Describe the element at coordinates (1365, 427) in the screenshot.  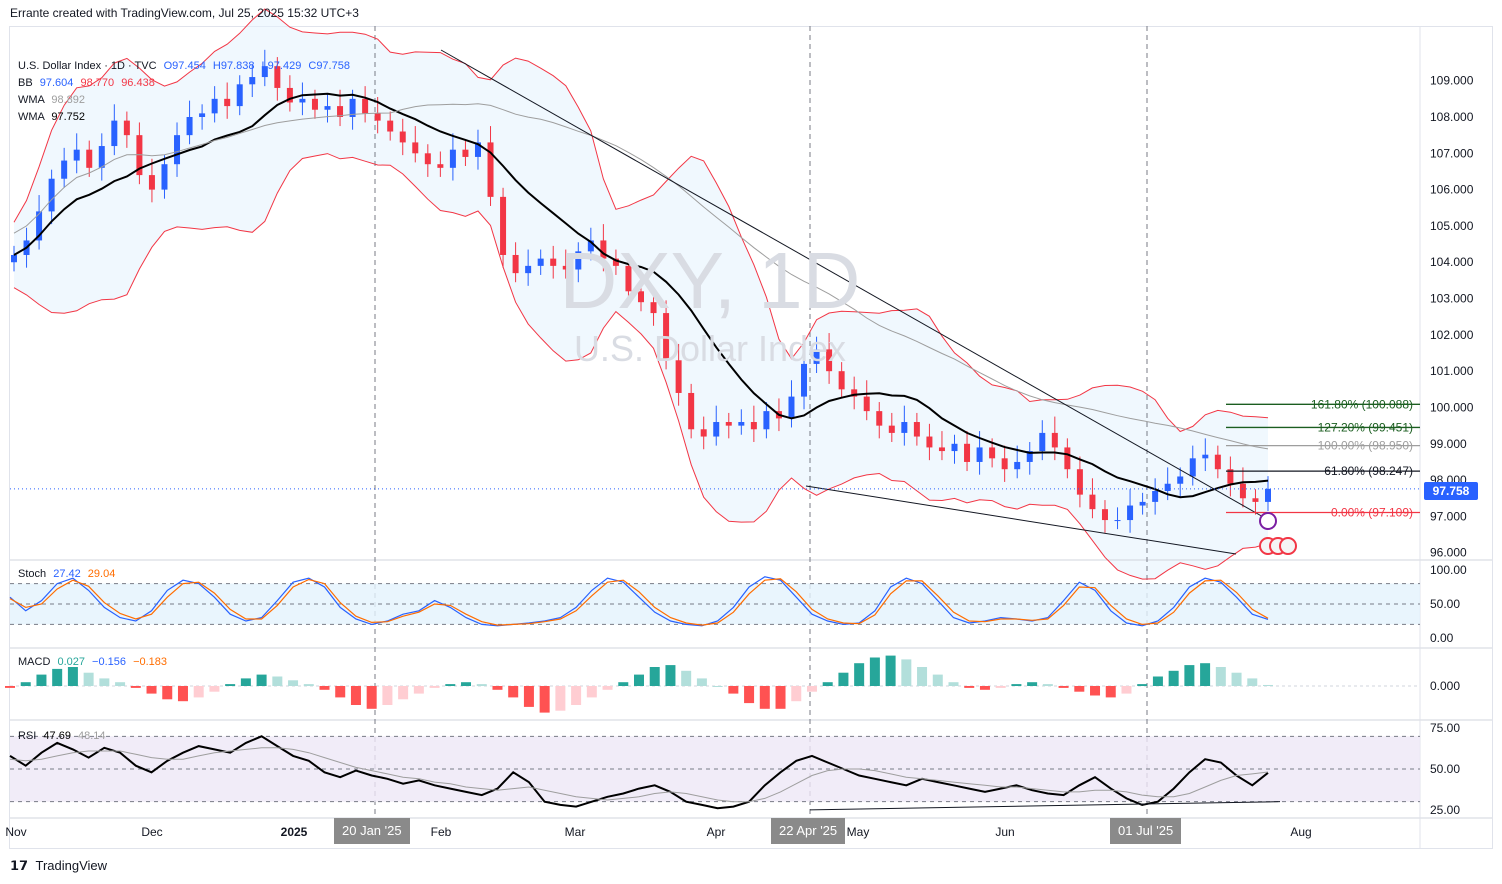
I see `fib-label-1: 127.20% (99.451)` at that location.